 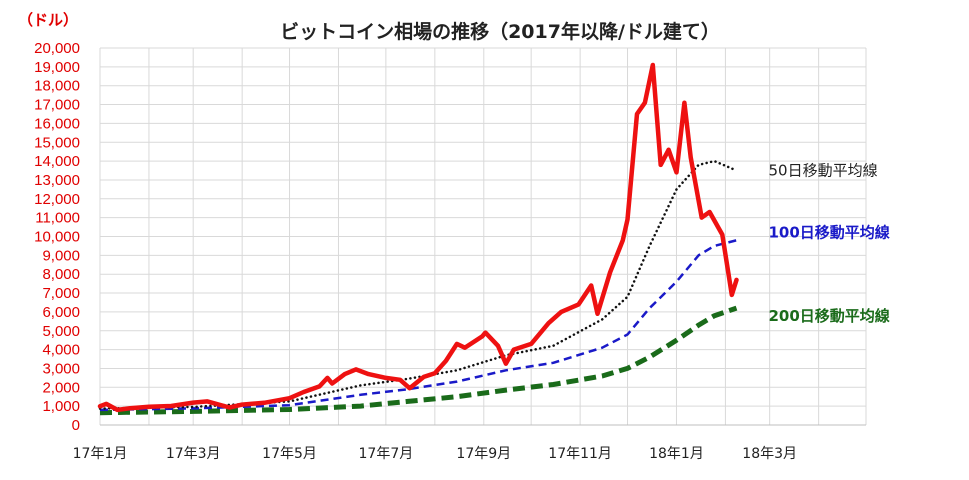 I want to click on y-tick-label: 20,000, so click(x=57, y=48).